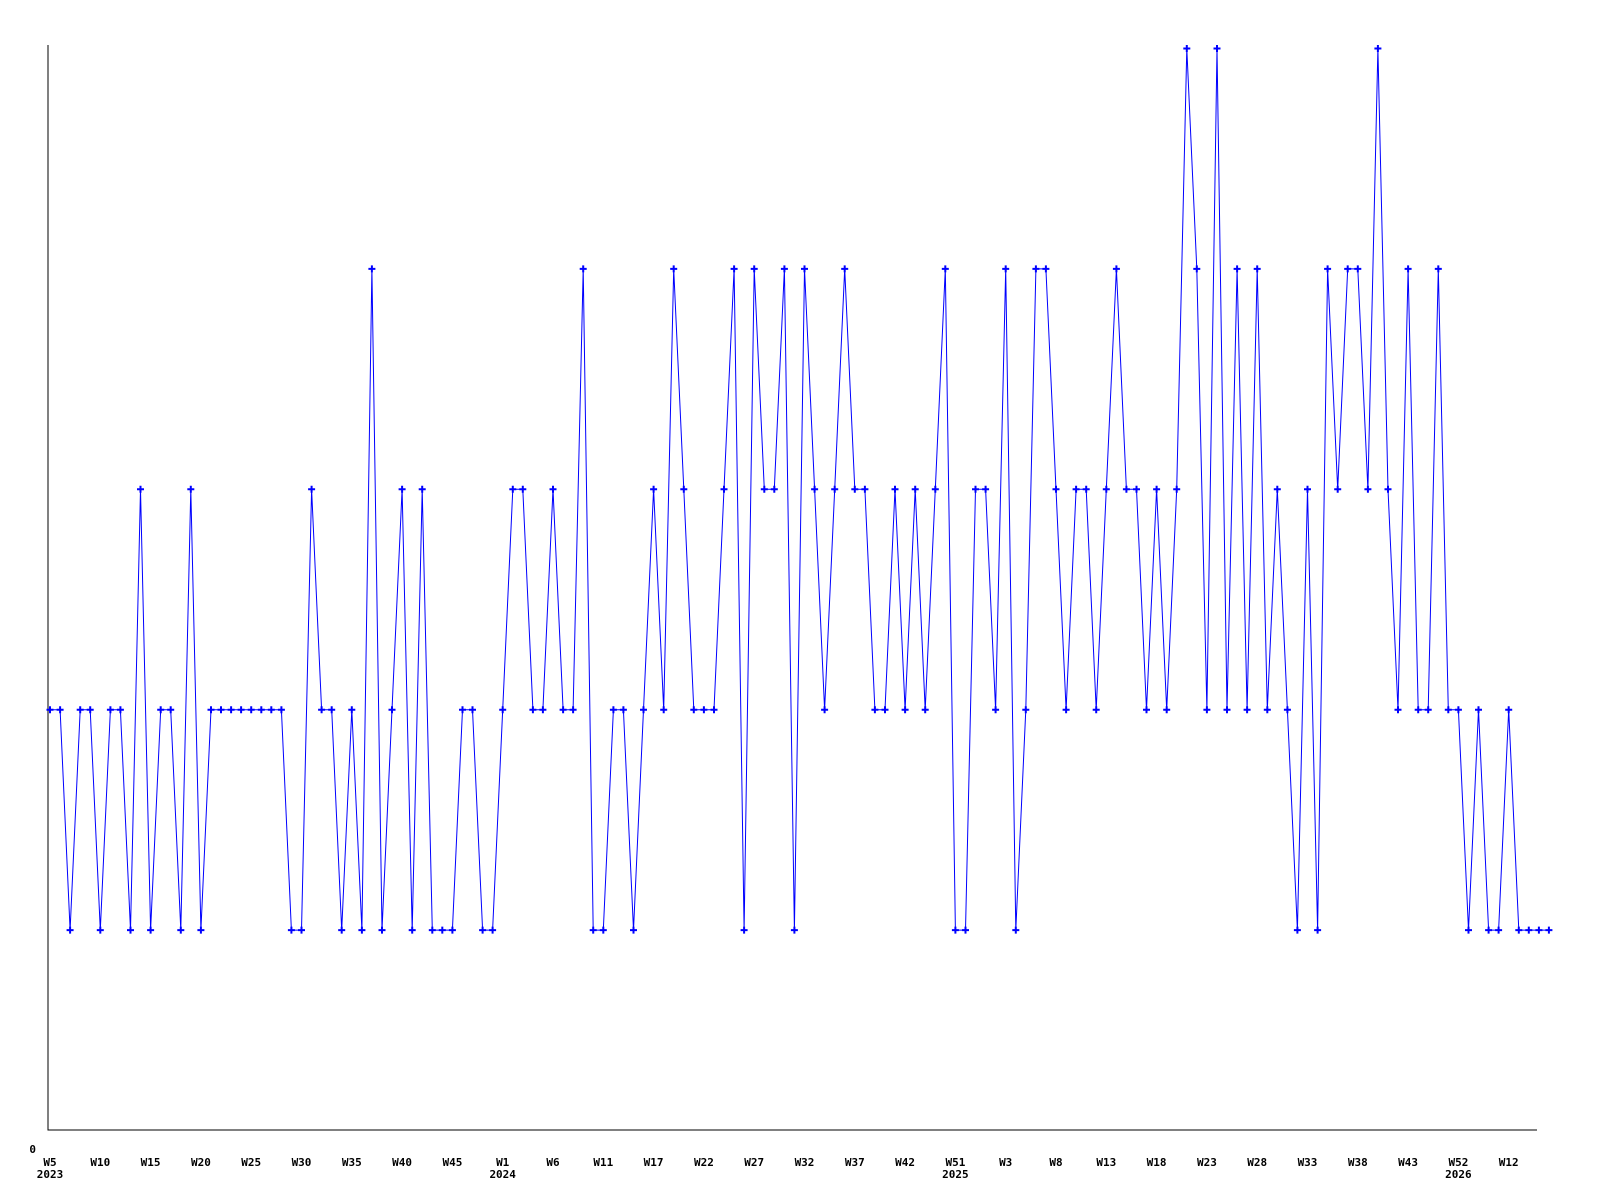  What do you see at coordinates (1458, 1174) in the screenshot?
I see `x-tick-year-label: 2026` at bounding box center [1458, 1174].